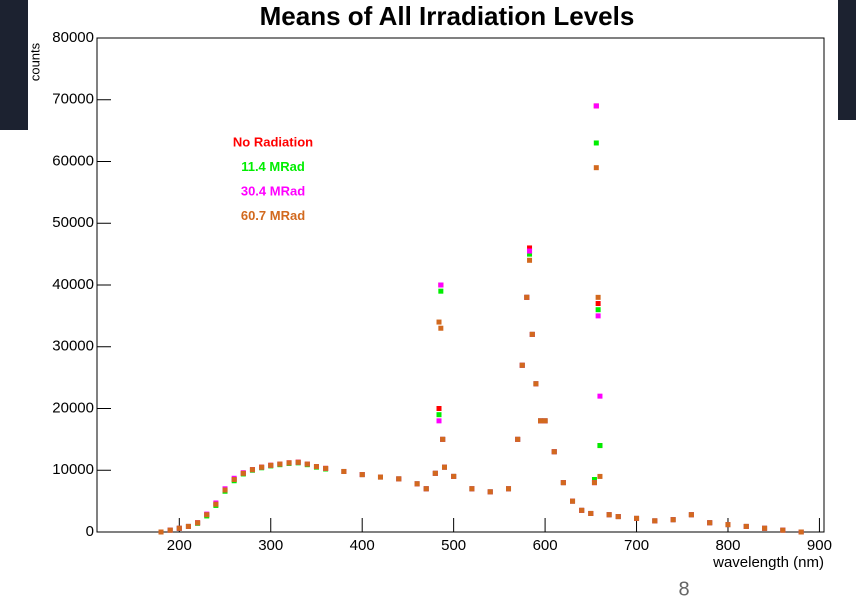  I want to click on x-tick-label: 500, so click(453, 545).